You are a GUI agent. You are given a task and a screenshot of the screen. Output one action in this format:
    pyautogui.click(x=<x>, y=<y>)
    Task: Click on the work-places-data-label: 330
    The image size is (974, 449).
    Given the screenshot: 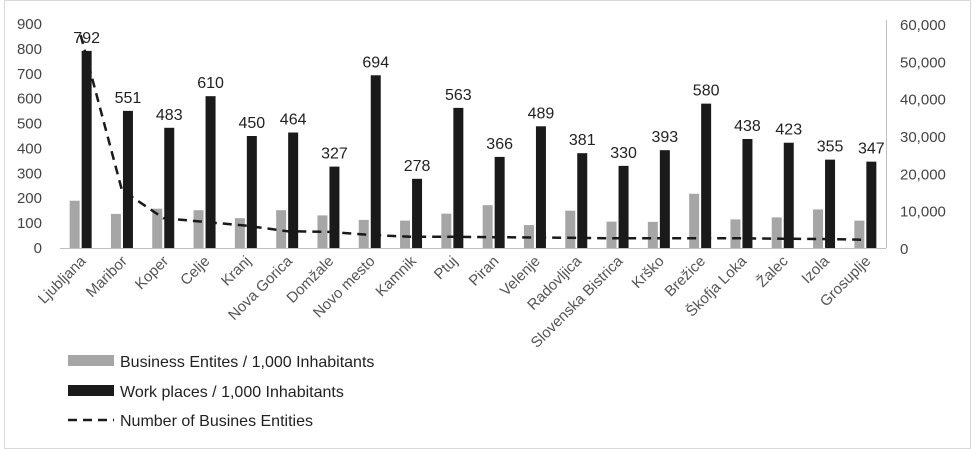 What is the action you would take?
    pyautogui.click(x=623, y=153)
    